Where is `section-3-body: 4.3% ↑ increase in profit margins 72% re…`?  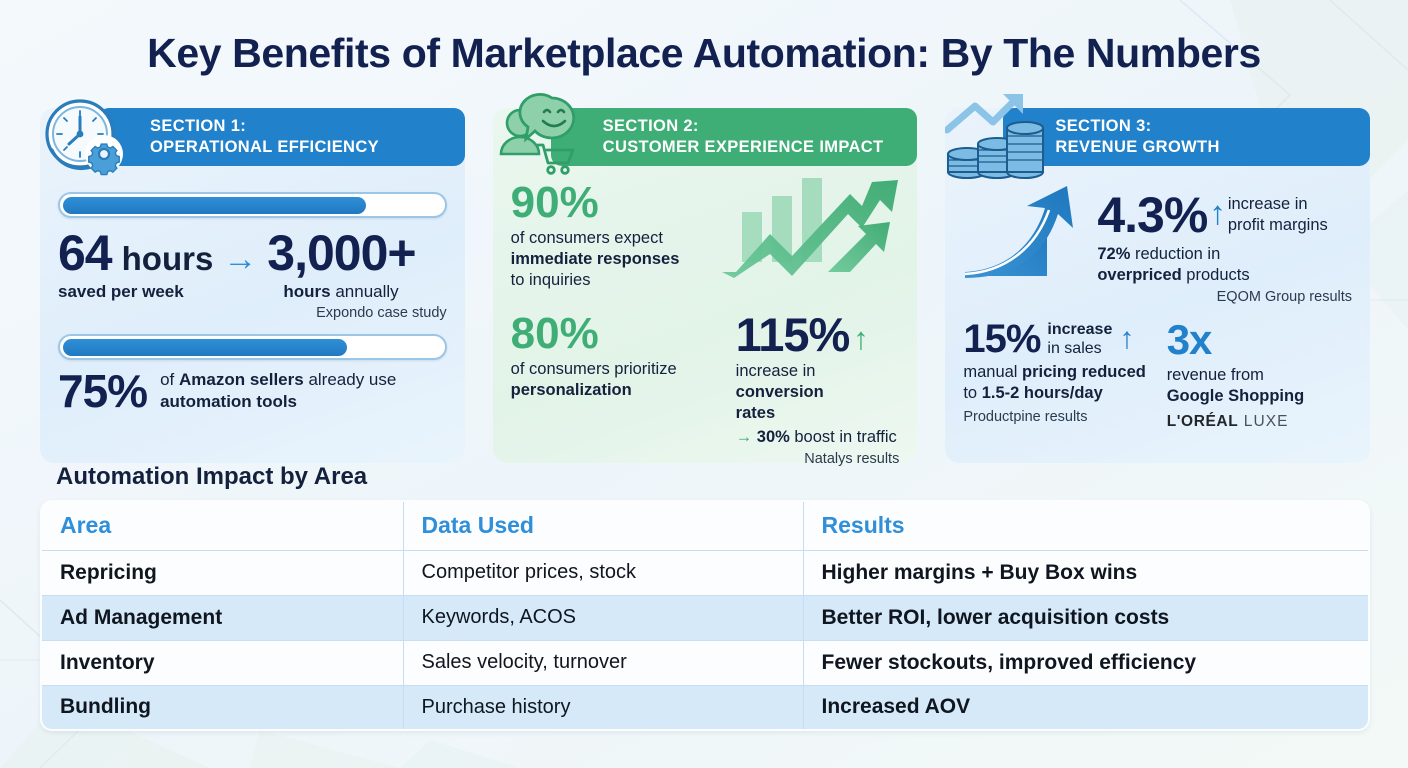 section-3-body: 4.3% ↑ increase in profit margins 72% re… is located at coordinates (1157, 303).